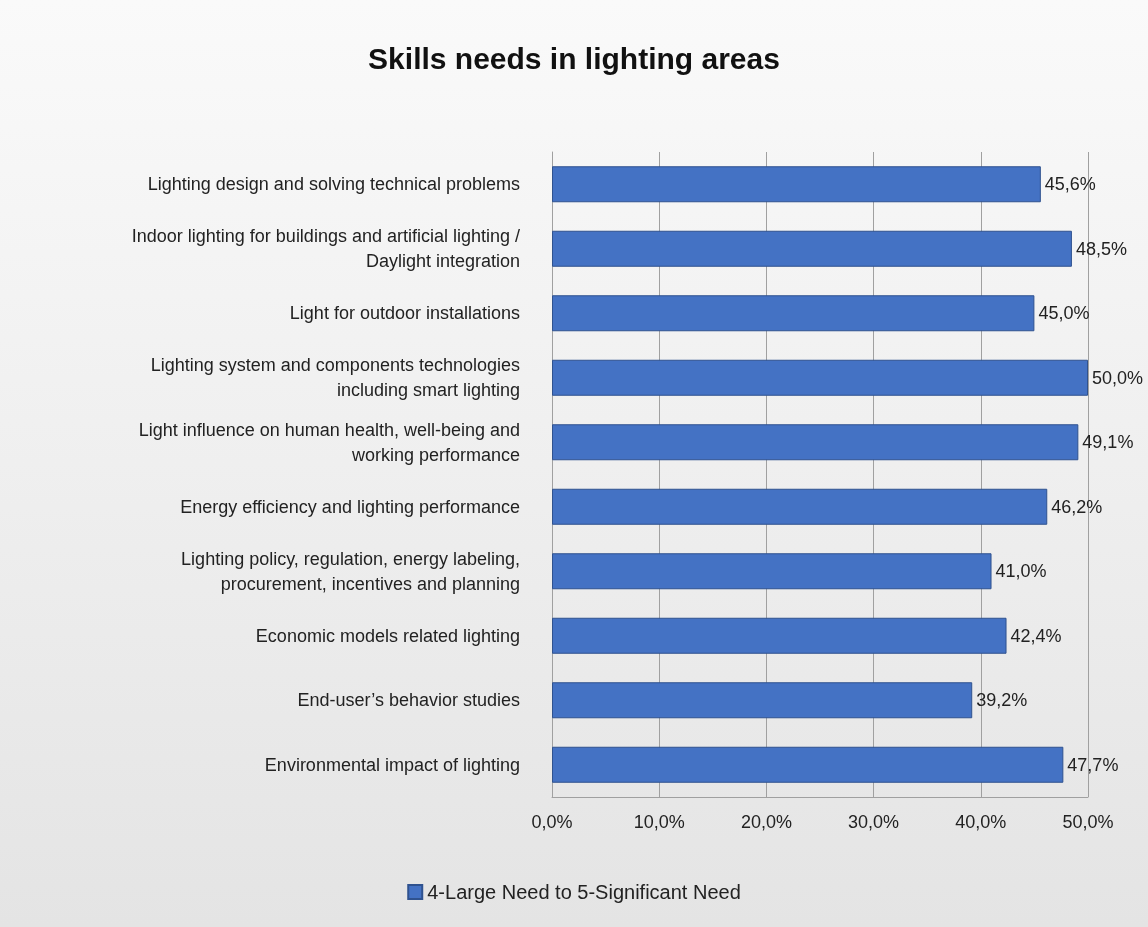 This screenshot has width=1148, height=927. Describe the element at coordinates (981, 822) in the screenshot. I see `x-tick-label: 40,0%` at that location.